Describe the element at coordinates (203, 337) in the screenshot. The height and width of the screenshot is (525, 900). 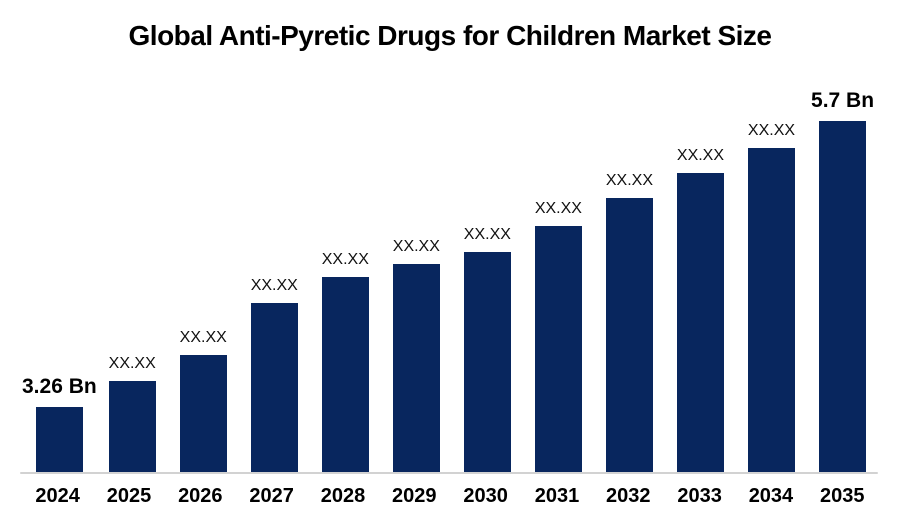
I see `bar-value-label-2026: XX.XX` at that location.